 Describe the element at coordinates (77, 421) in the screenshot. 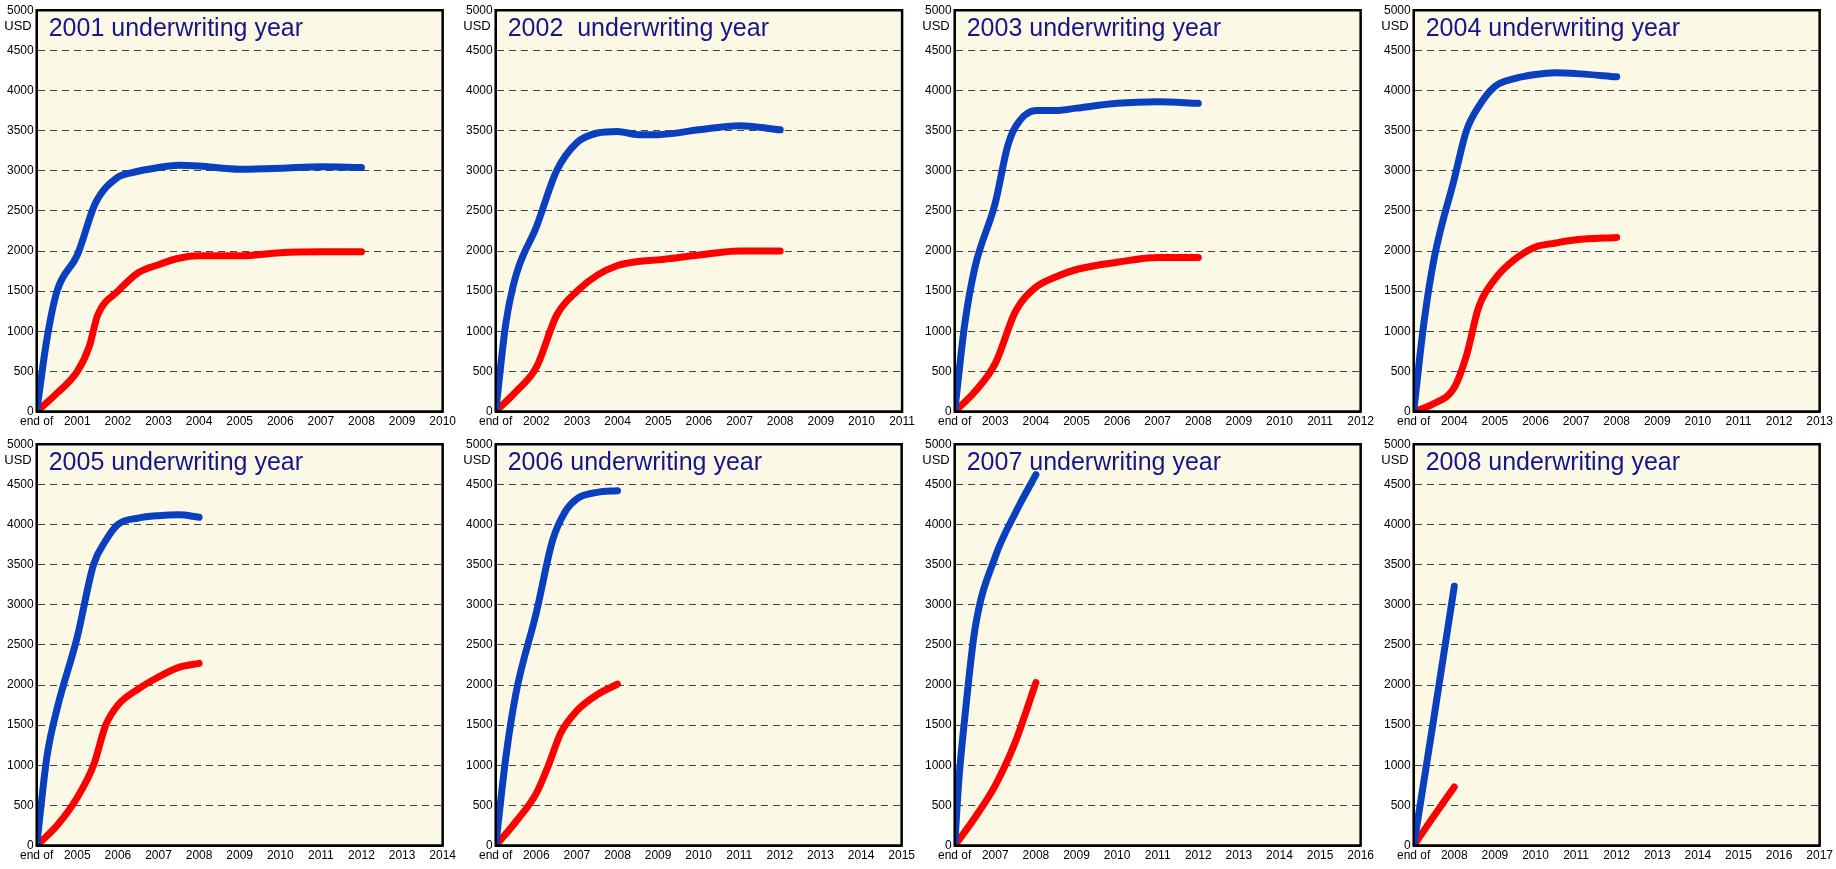

I see `x-tick-label: 2001` at that location.